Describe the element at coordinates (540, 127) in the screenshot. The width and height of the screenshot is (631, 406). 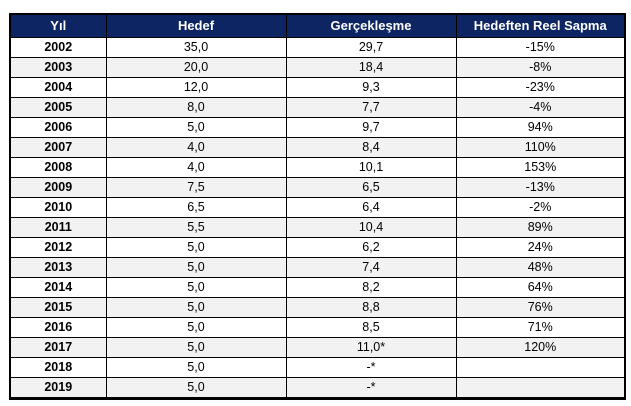
I see `sapma-cell: 94%` at that location.